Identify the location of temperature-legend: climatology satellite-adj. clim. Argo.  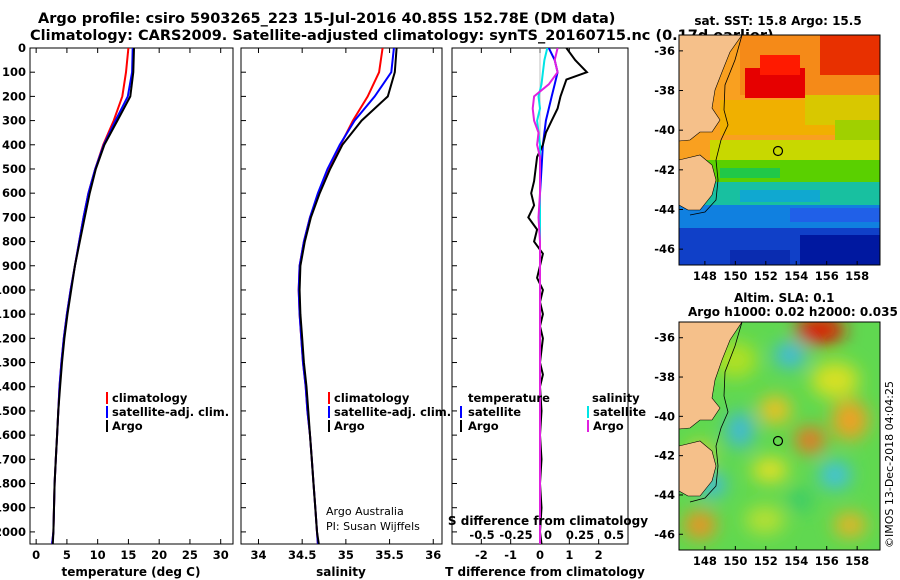
(167, 412).